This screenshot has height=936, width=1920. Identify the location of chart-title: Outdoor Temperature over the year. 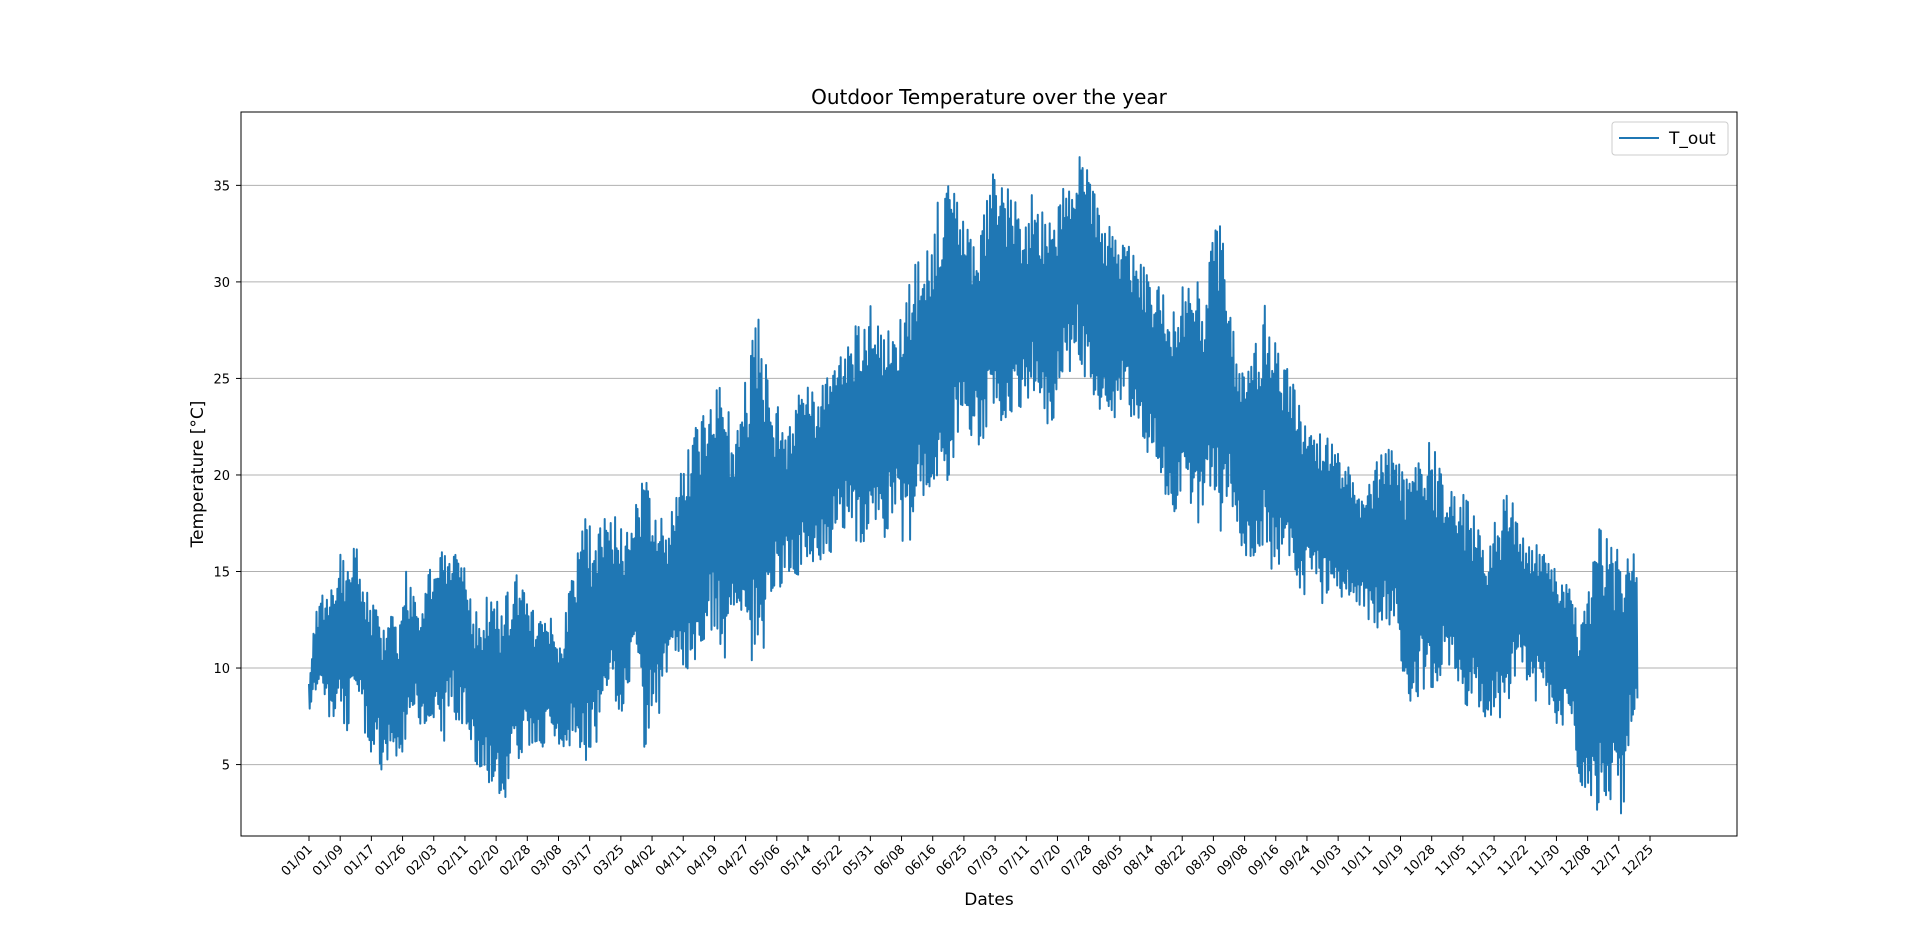
(989, 97).